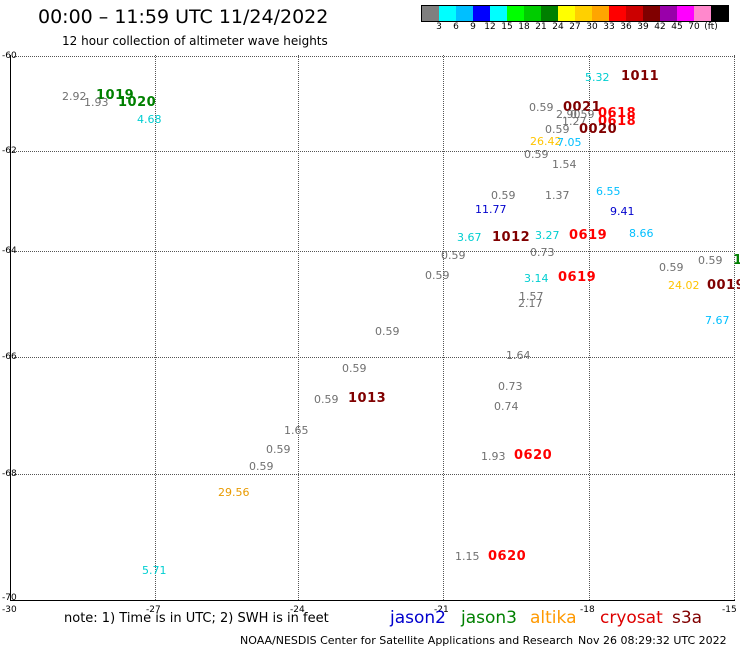 This screenshot has width=740, height=650. Describe the element at coordinates (736, 260) in the screenshot. I see `pressure-label: 1` at that location.